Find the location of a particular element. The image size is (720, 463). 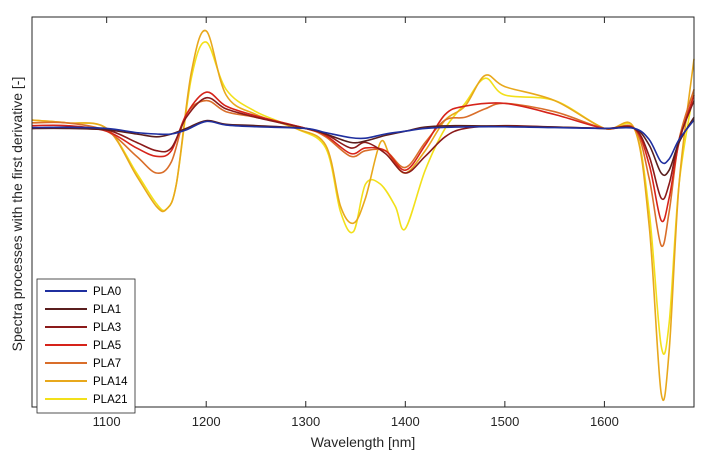

x-tick-label: 1600 is located at coordinates (604, 421).